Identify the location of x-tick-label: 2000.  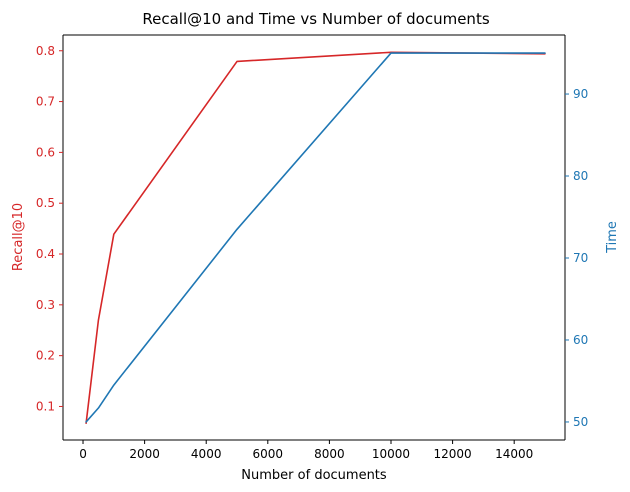
(144, 454).